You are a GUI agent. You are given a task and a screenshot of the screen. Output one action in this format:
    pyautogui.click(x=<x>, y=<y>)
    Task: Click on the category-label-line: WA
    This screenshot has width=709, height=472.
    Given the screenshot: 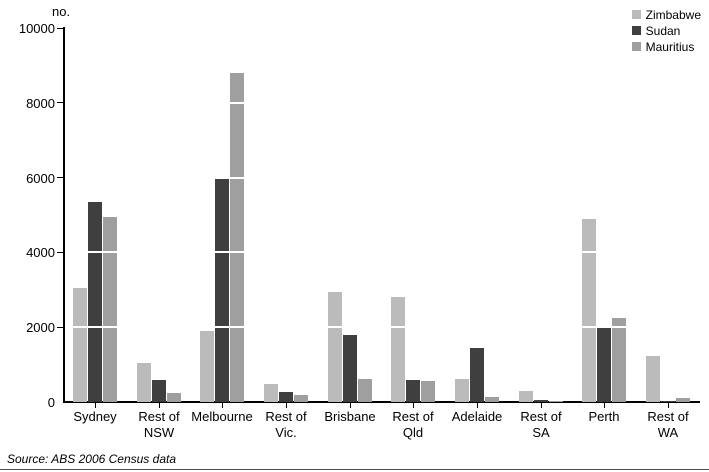 What is the action you would take?
    pyautogui.click(x=668, y=432)
    